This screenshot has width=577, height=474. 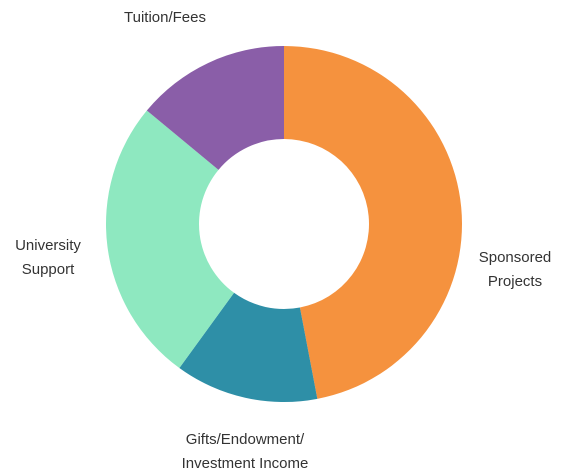 I want to click on slice-label: Tuition/Fees, so click(x=165, y=17).